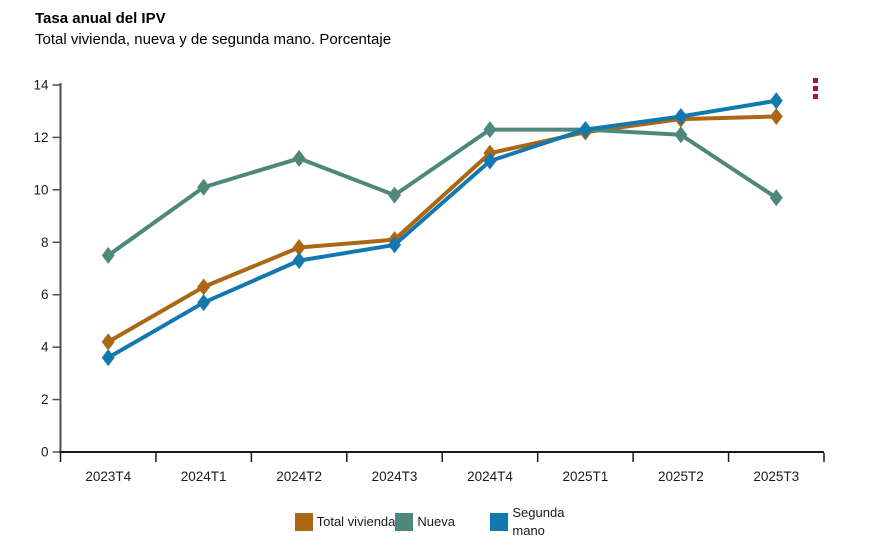 The width and height of the screenshot is (880, 560). Describe the element at coordinates (41, 85) in the screenshot. I see `y-axis-label: 14` at that location.